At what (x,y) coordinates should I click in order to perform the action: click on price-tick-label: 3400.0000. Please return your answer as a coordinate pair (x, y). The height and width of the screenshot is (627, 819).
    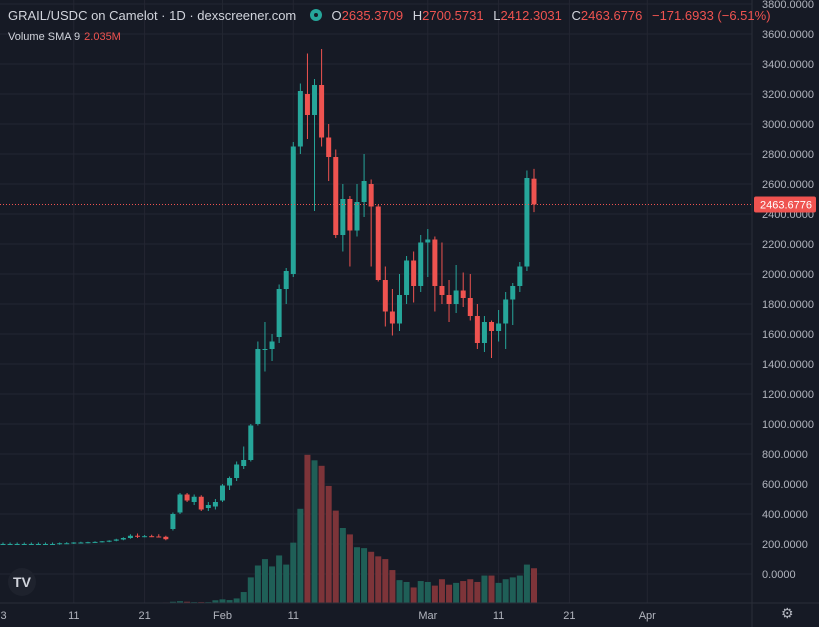
    Looking at the image, I should click on (788, 65).